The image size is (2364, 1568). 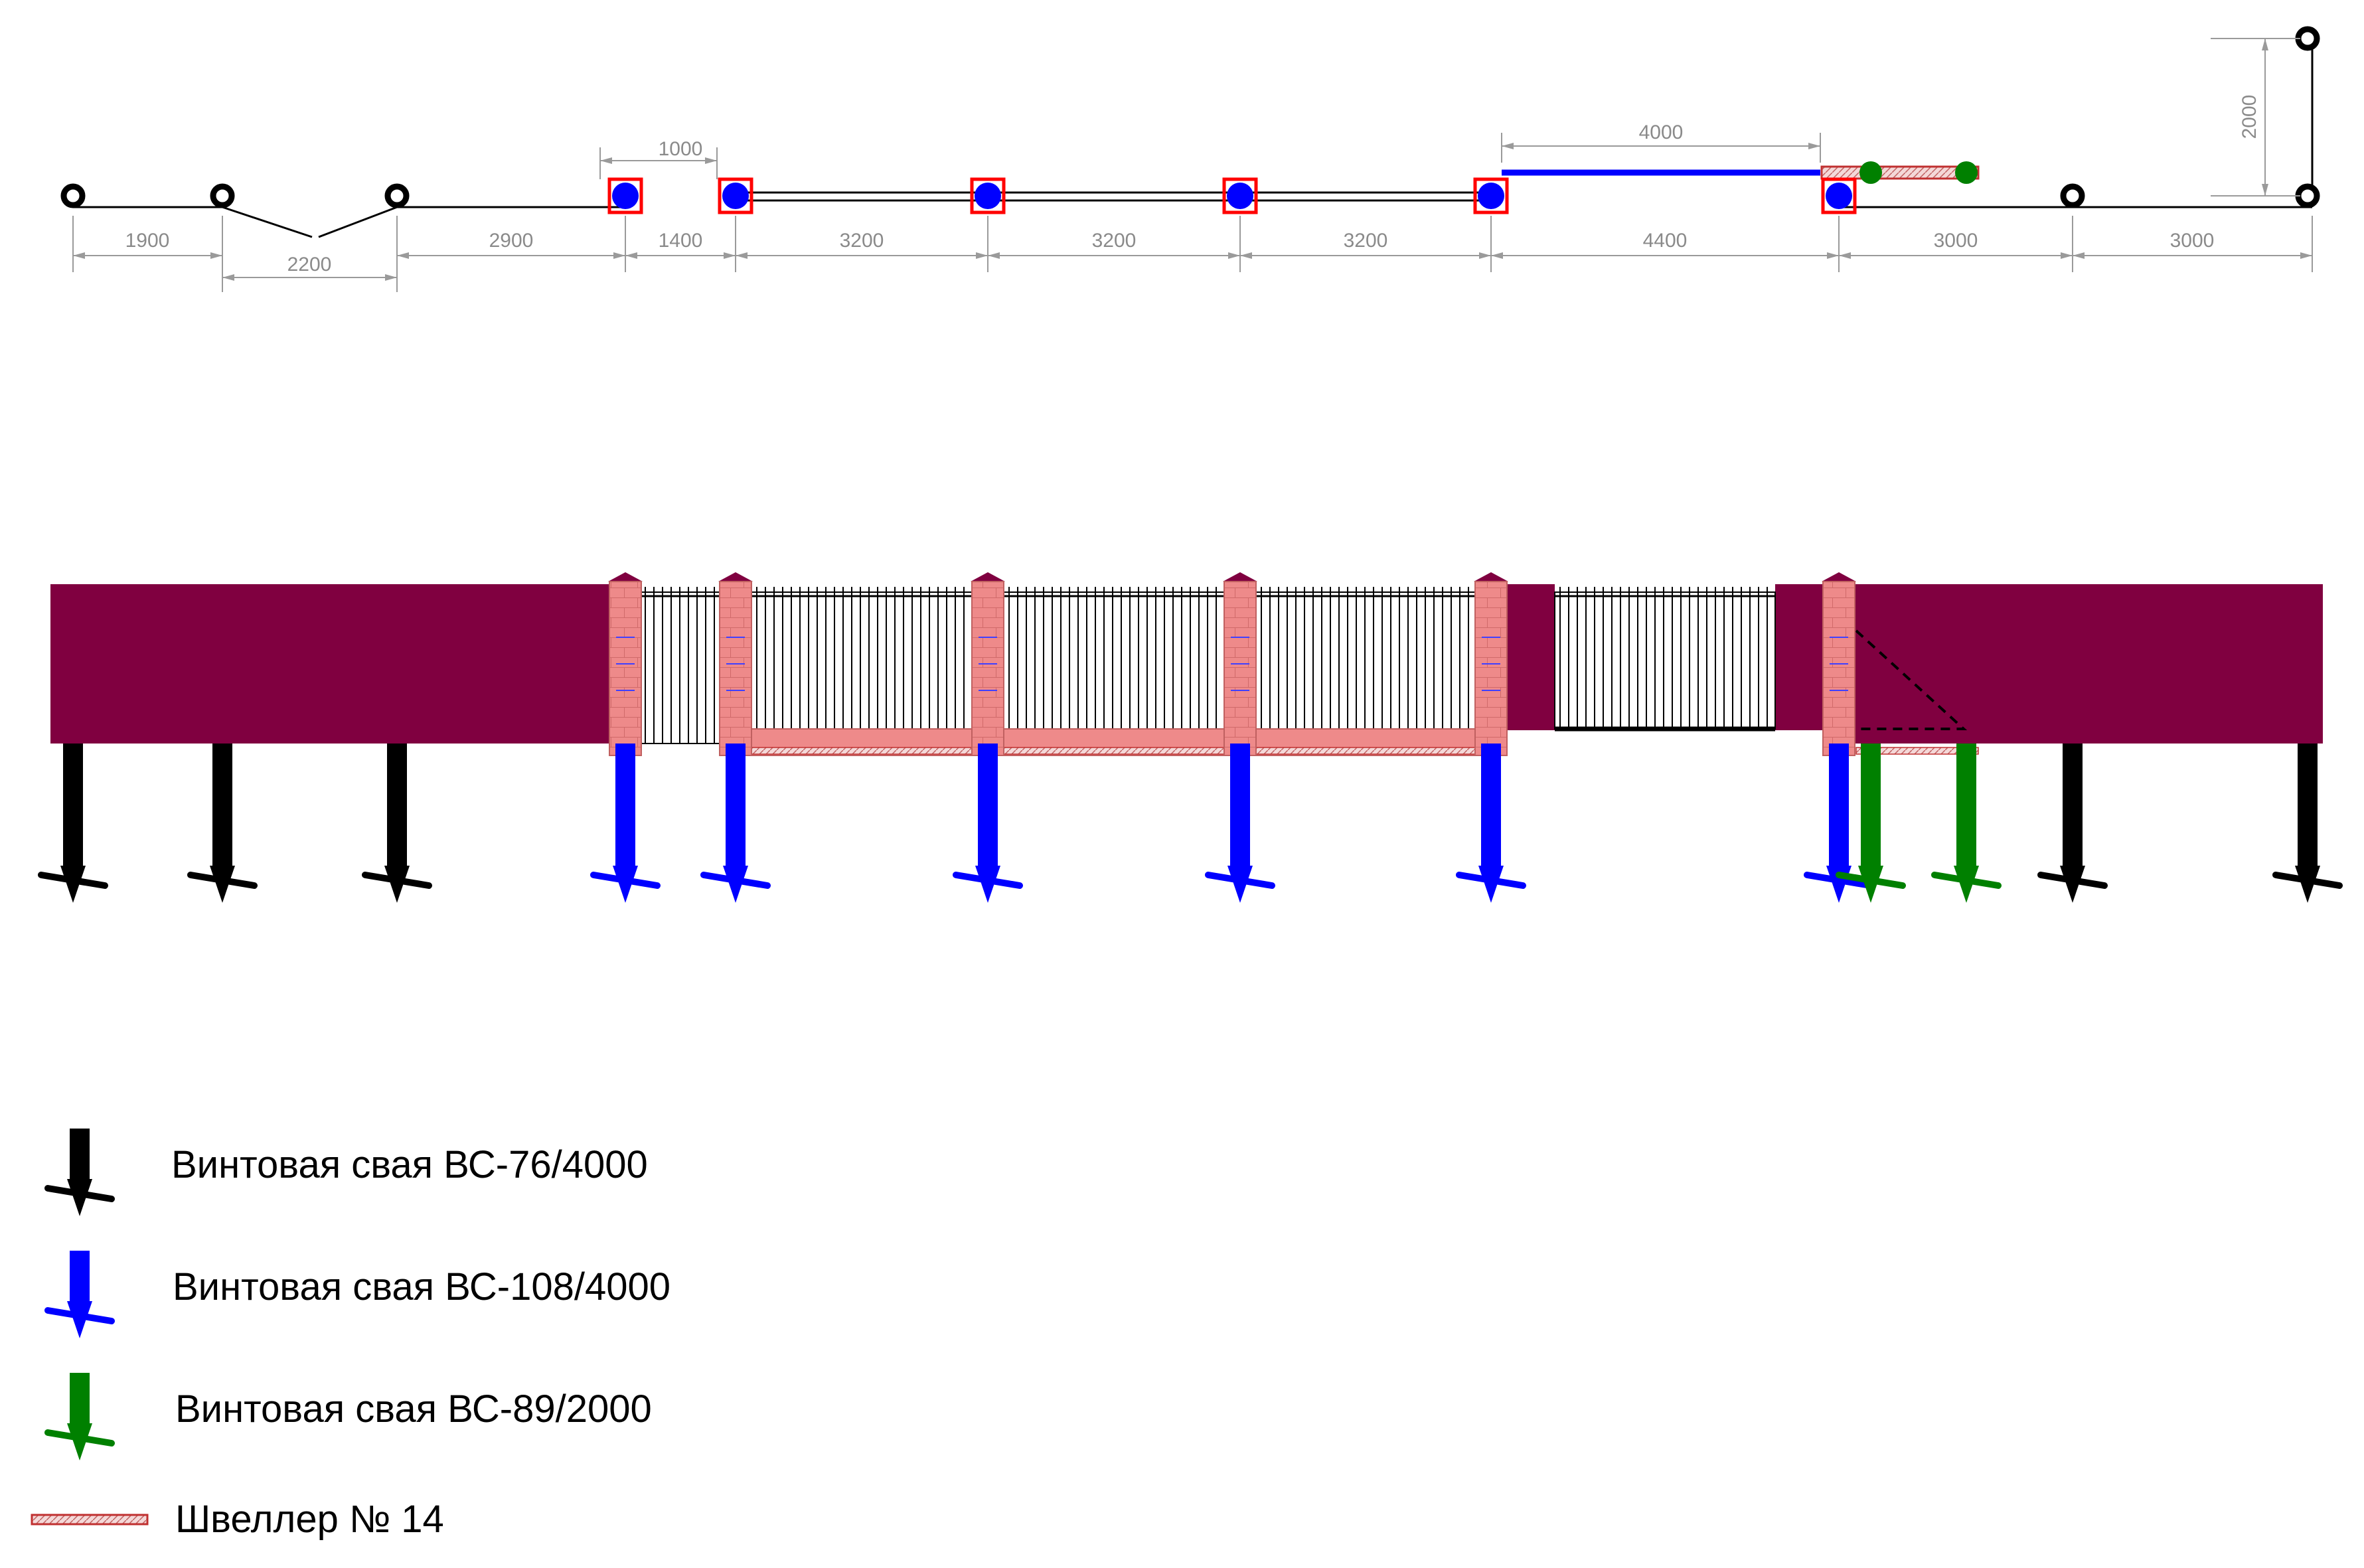 I want to click on legend-item: Швеллер № 14, so click(x=237, y=1520).